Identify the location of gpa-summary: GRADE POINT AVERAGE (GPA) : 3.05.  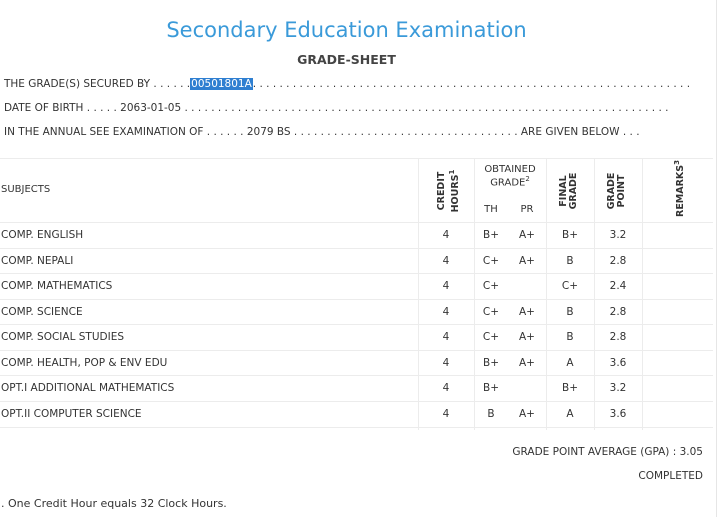
(607, 452).